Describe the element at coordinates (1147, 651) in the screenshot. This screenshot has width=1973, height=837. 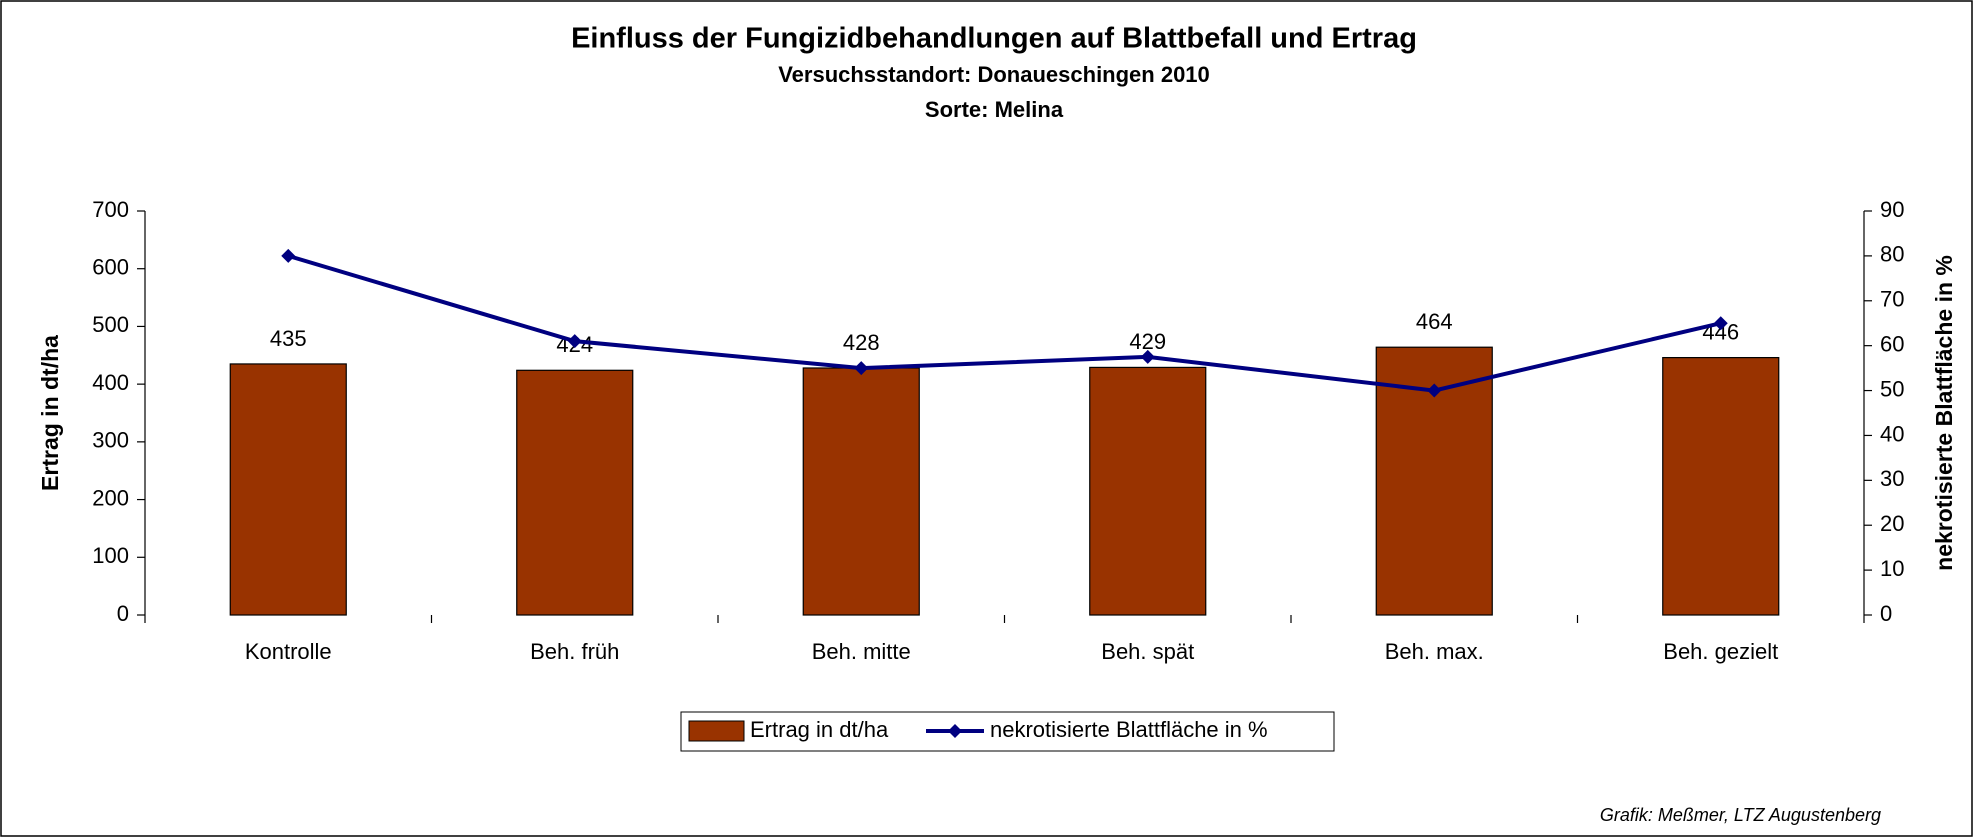
I see `x-tick-label: Beh. spät` at that location.